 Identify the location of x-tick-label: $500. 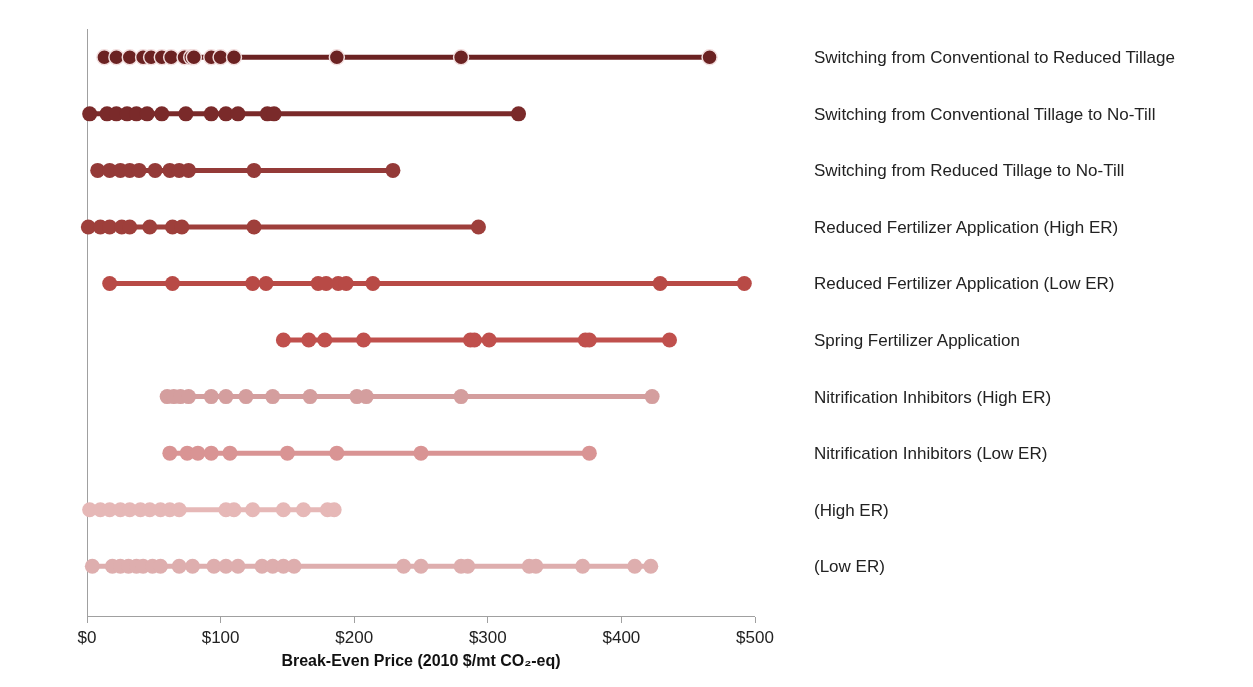
(755, 638).